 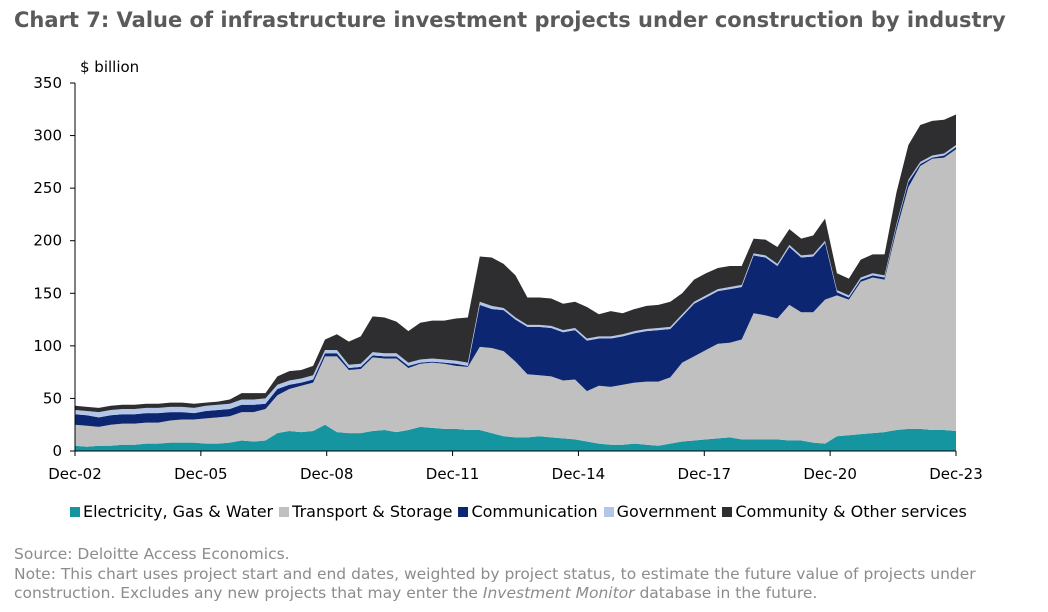 I want to click on y-tick-label: 350, so click(x=47, y=83).